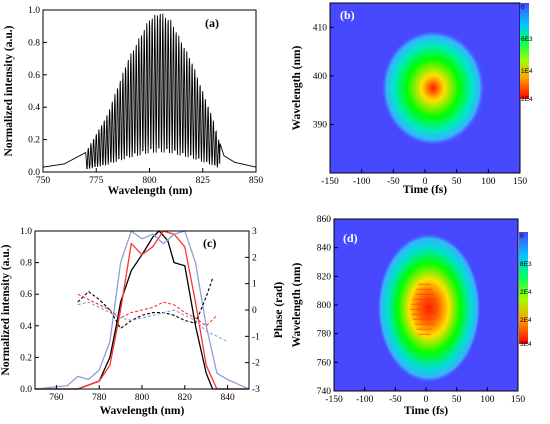 The image size is (550, 424). Describe the element at coordinates (256, 390) in the screenshot. I see `panel-c-y2tick-label: -3` at that location.